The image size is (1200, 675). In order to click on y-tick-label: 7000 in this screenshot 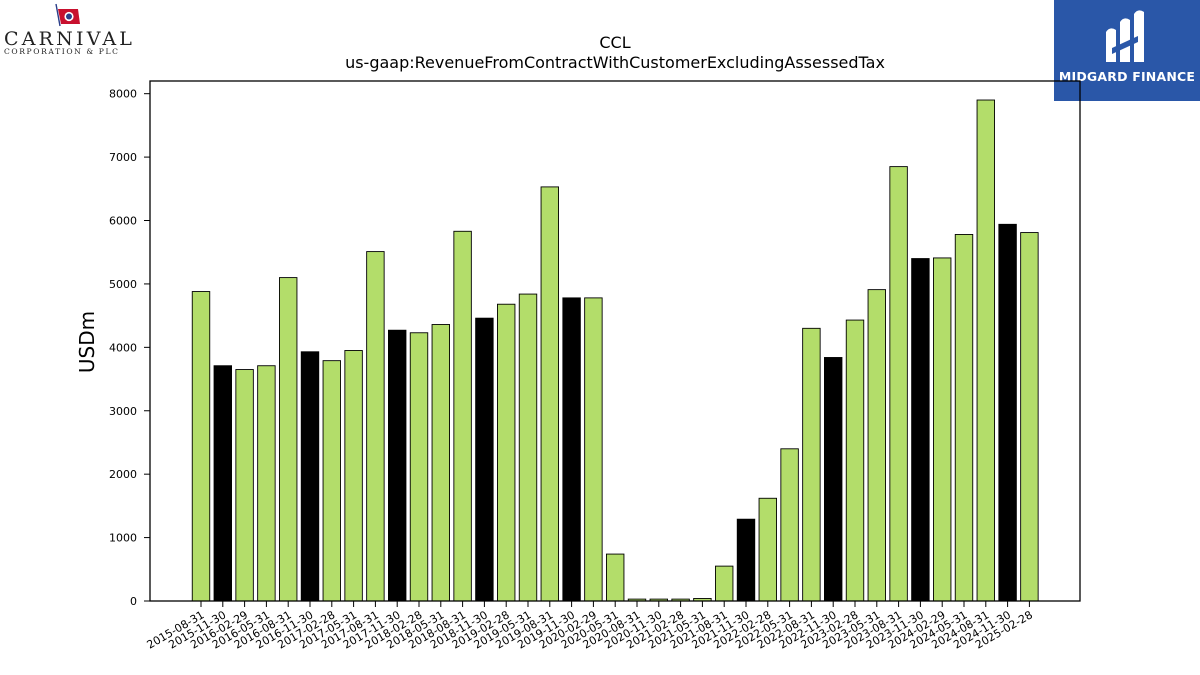, I will do `click(123, 157)`.